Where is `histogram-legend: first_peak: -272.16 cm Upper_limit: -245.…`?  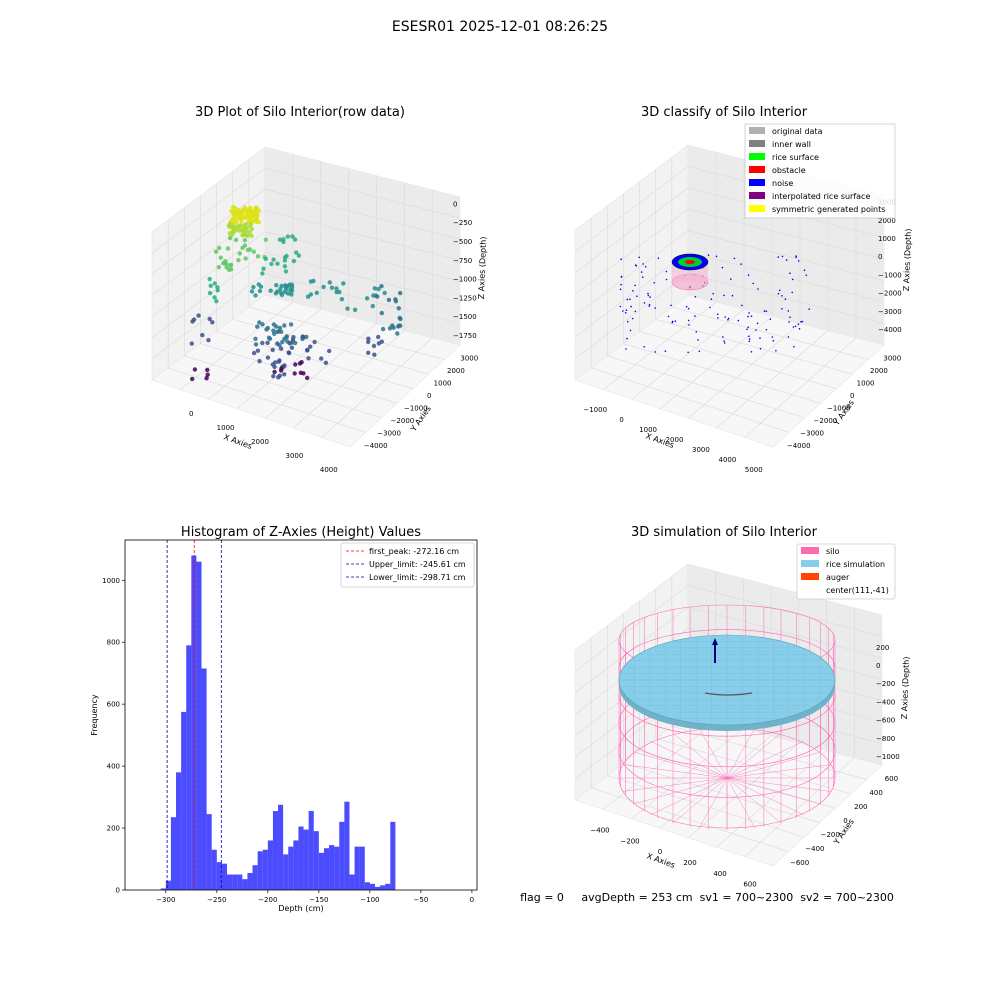 histogram-legend: first_peak: -272.16 cm Upper_limit: -245.… is located at coordinates (407, 565).